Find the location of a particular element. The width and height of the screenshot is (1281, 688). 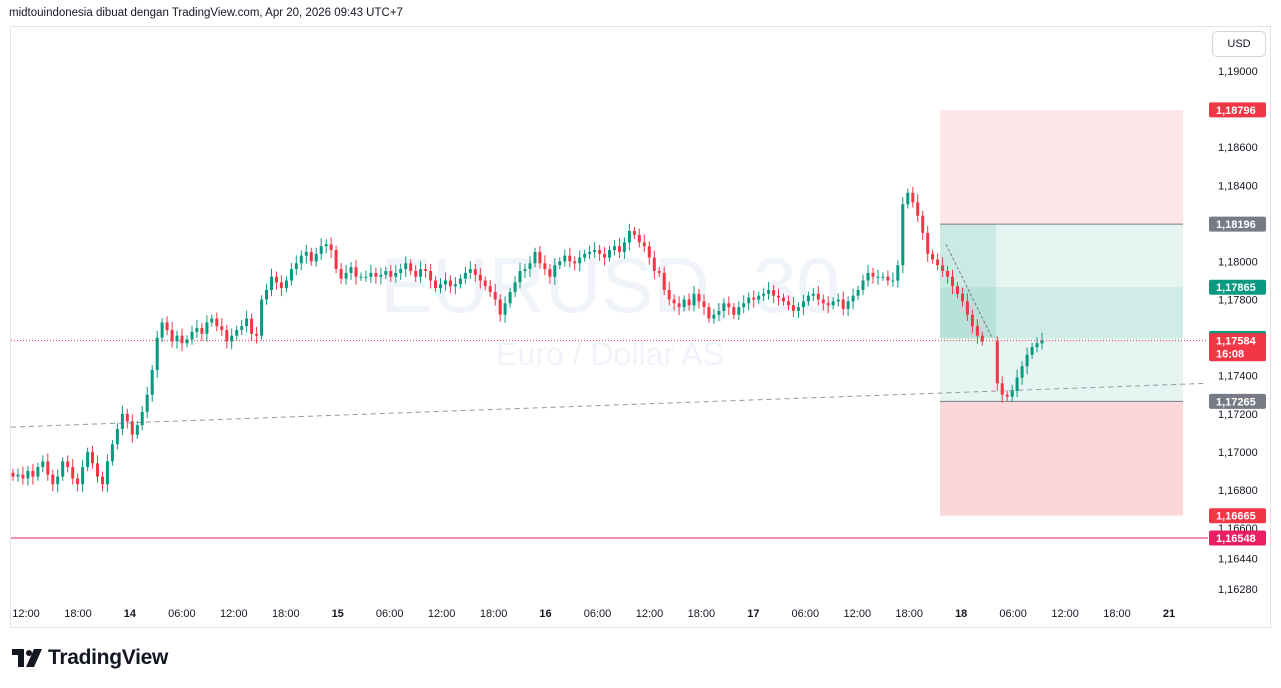

price-tag-label: 1,18196 is located at coordinates (1236, 225).